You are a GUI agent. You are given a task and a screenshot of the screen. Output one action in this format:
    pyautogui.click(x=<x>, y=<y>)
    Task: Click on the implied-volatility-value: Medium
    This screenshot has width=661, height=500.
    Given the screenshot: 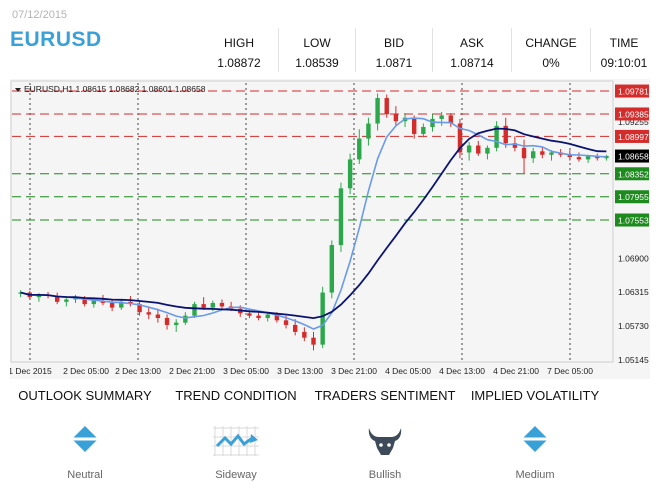 What is the action you would take?
    pyautogui.click(x=535, y=475)
    